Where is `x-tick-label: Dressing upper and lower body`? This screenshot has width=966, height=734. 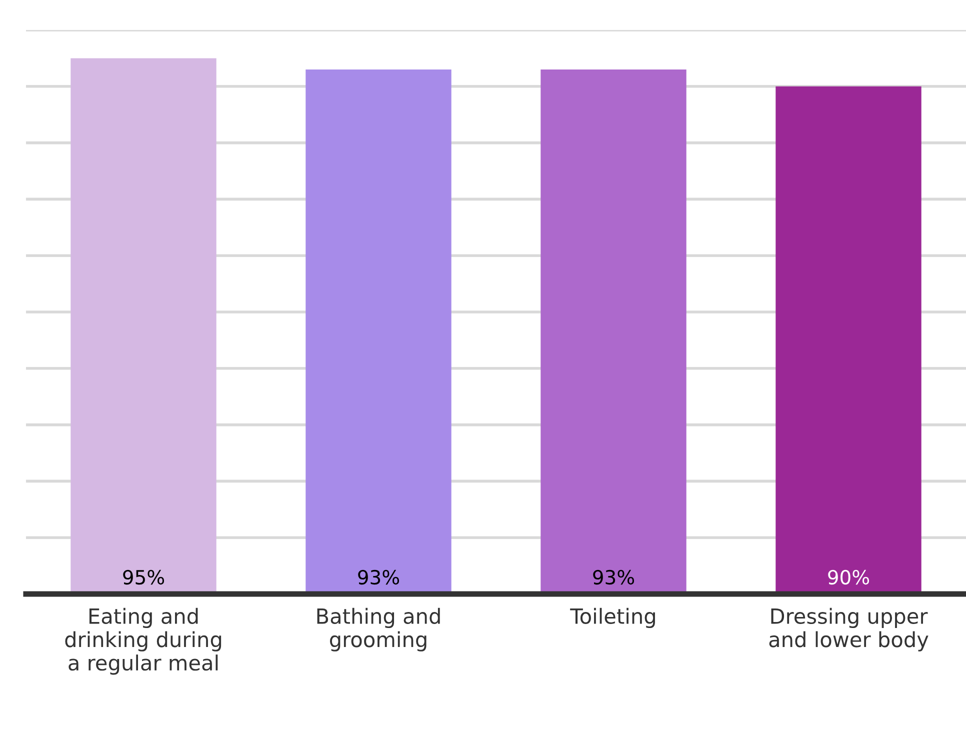
x-tick-label: Dressing upper and lower body is located at coordinates (848, 630).